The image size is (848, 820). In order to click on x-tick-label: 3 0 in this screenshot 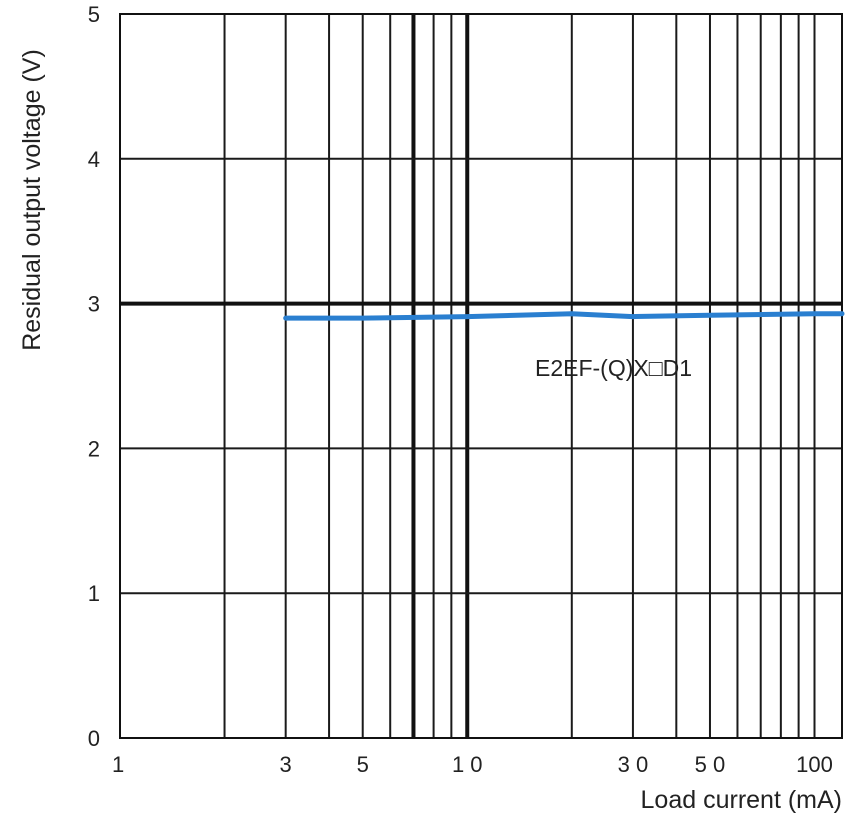, I will do `click(633, 764)`.